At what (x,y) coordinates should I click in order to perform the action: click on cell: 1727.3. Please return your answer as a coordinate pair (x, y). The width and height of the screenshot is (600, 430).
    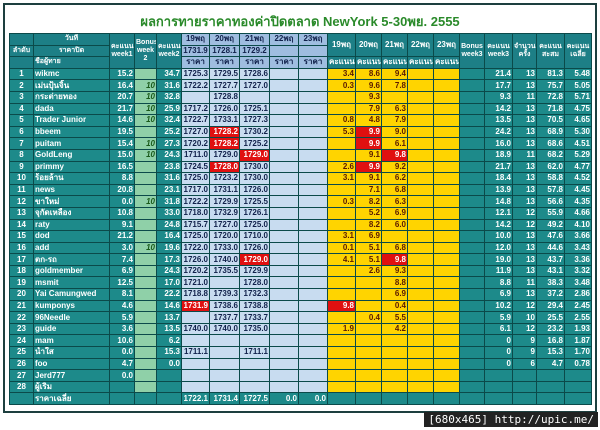
    Looking at the image, I should click on (254, 120).